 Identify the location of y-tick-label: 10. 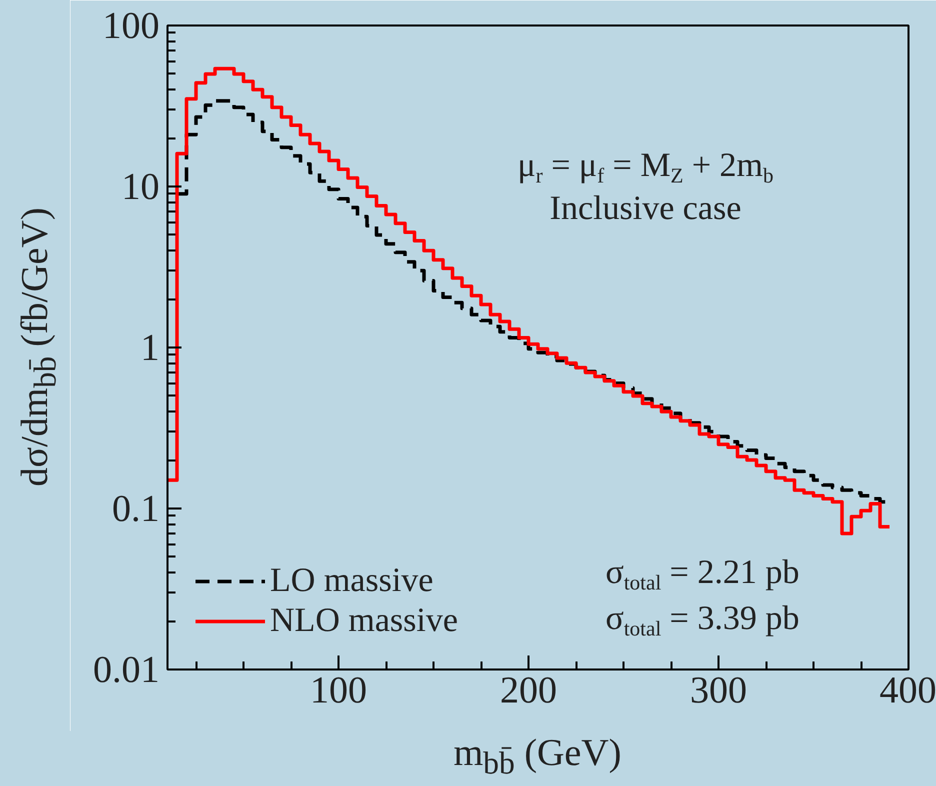
(141, 187).